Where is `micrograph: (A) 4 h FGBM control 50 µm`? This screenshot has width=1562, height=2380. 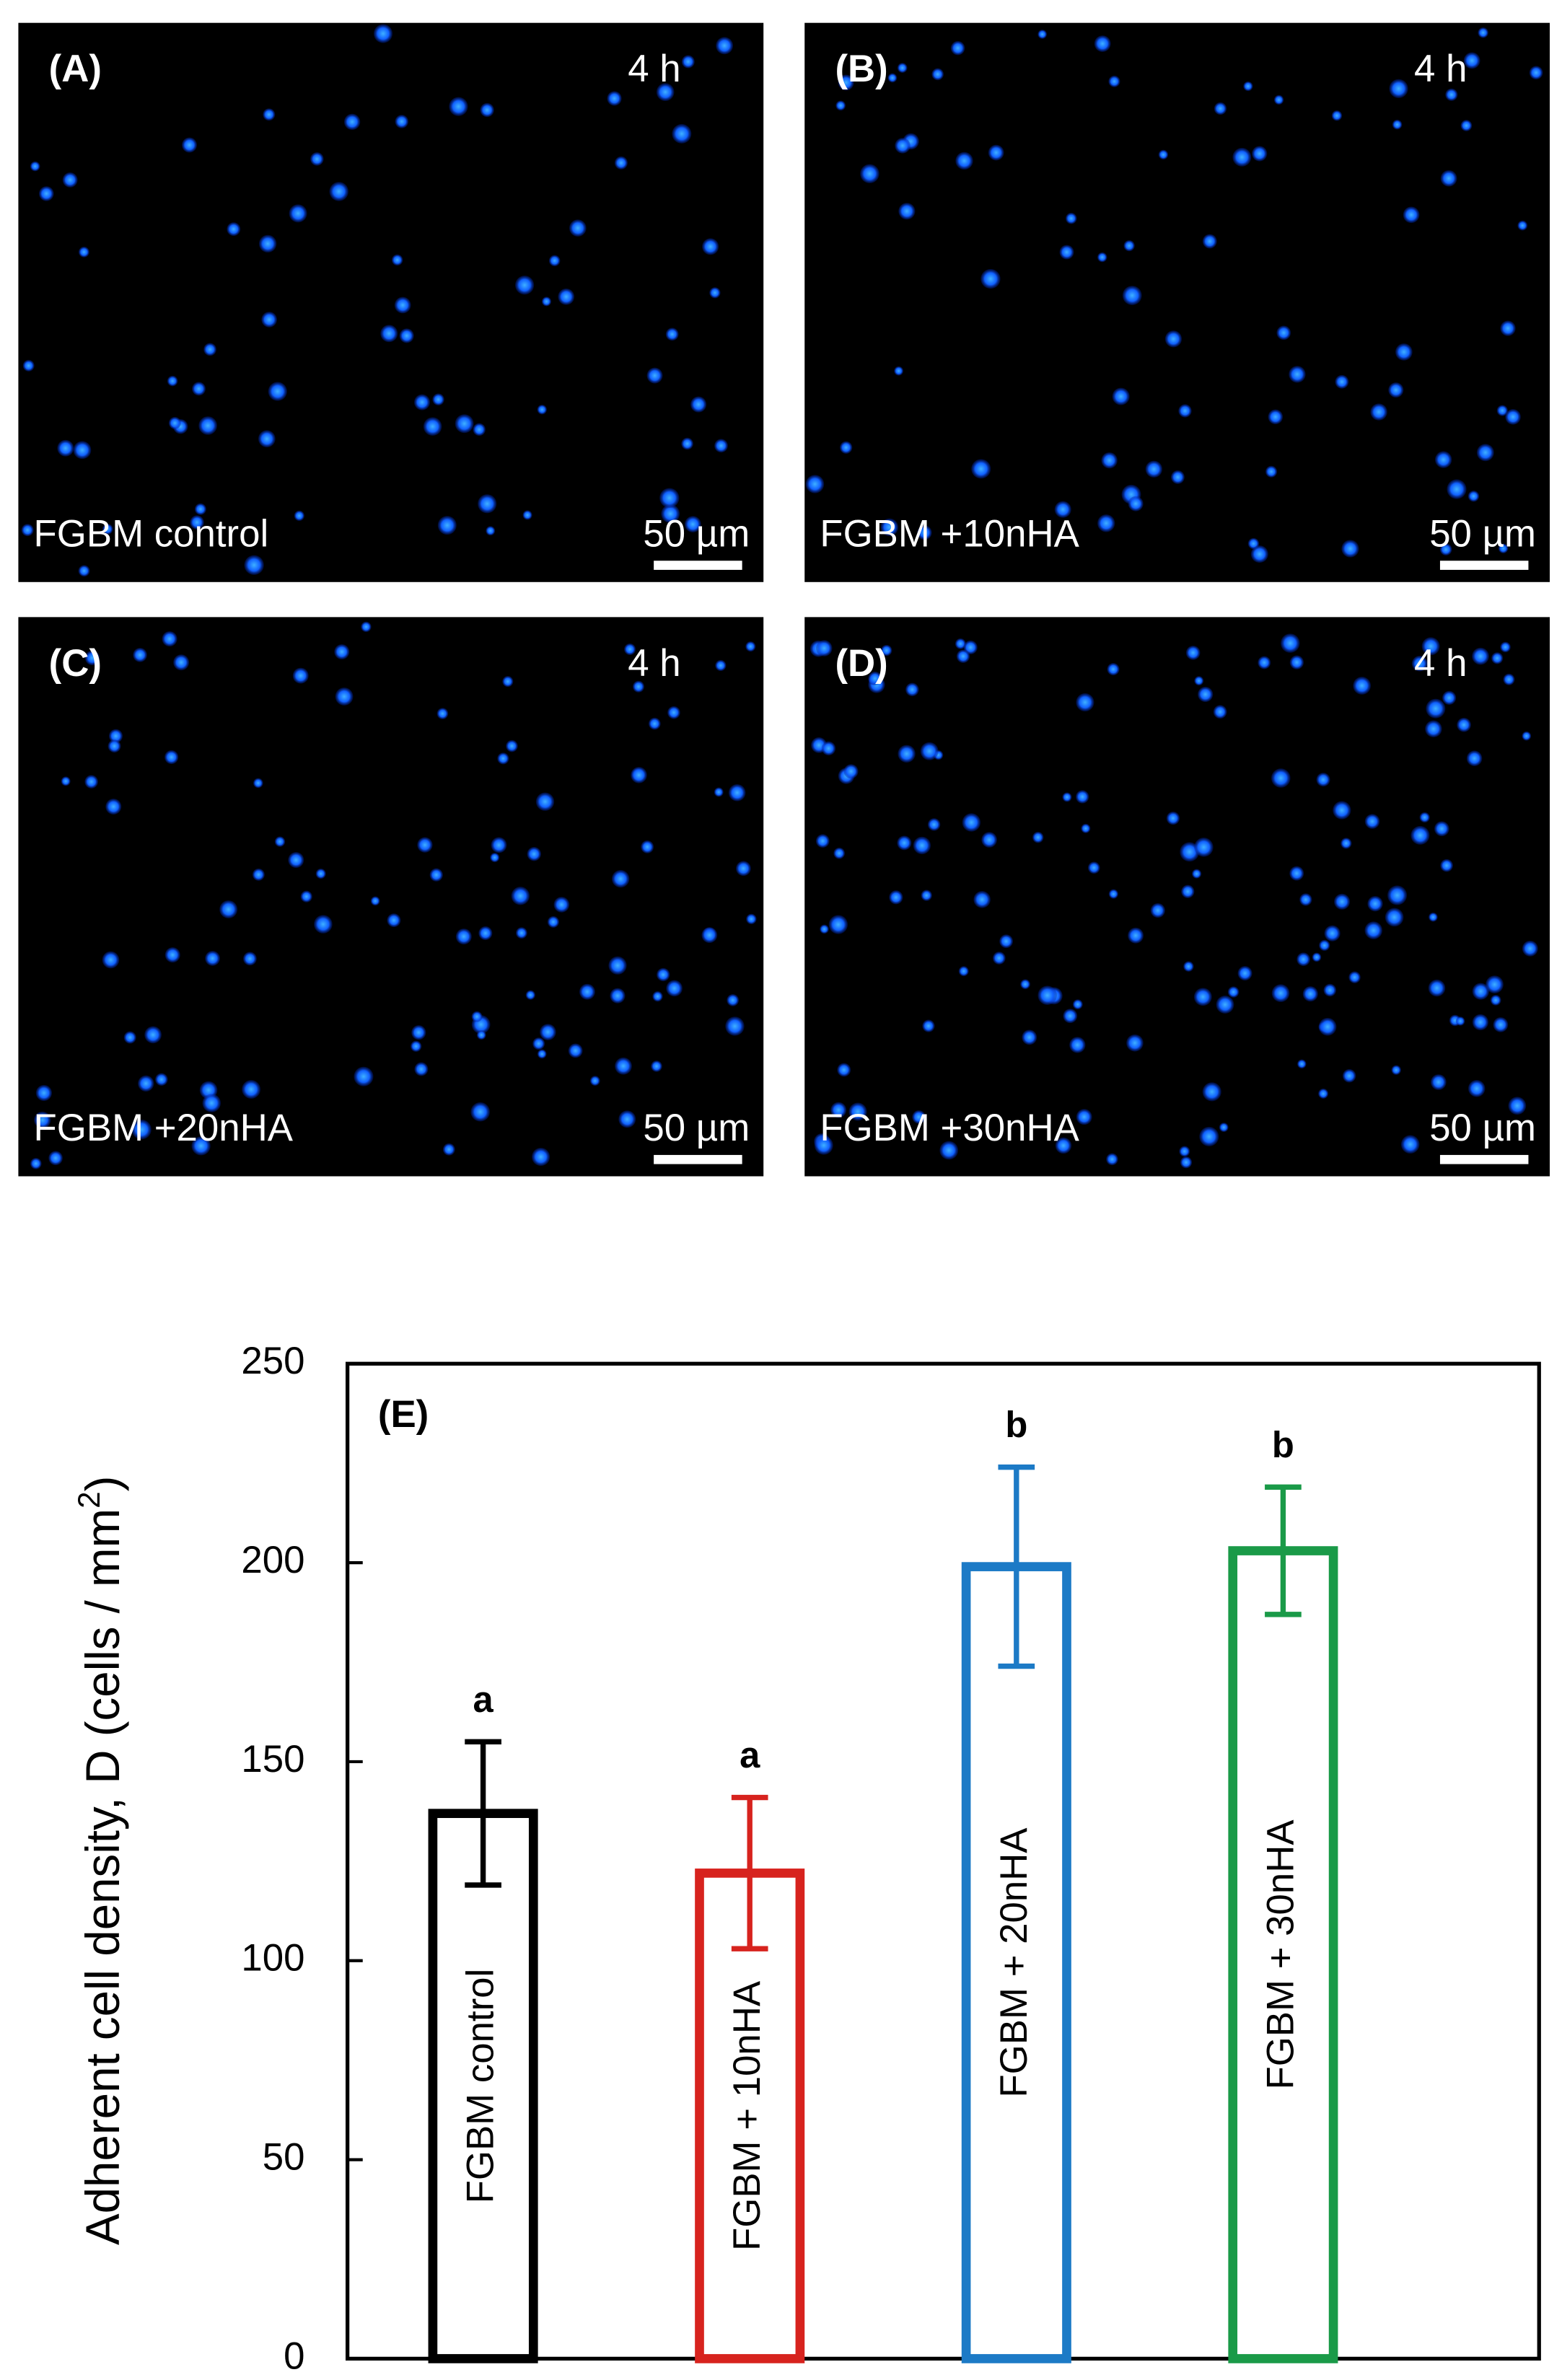
micrograph: (A) 4 h FGBM control 50 µm is located at coordinates (391, 302).